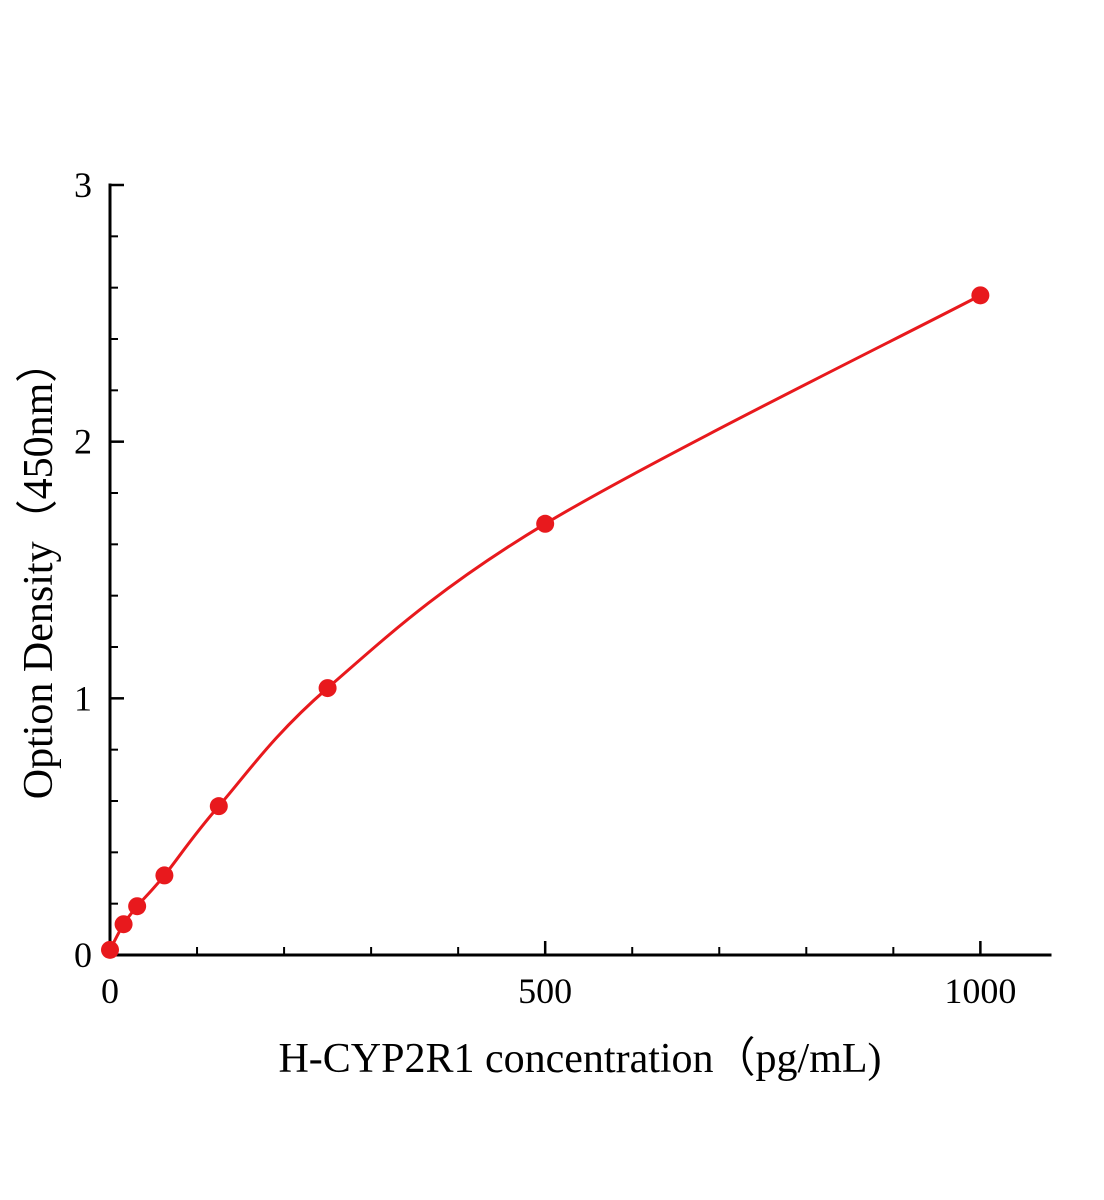 This screenshot has width=1104, height=1200. Describe the element at coordinates (579, 1059) in the screenshot. I see `x-axis-label: H-CYP2R1 concentration（pg/mL)` at that location.